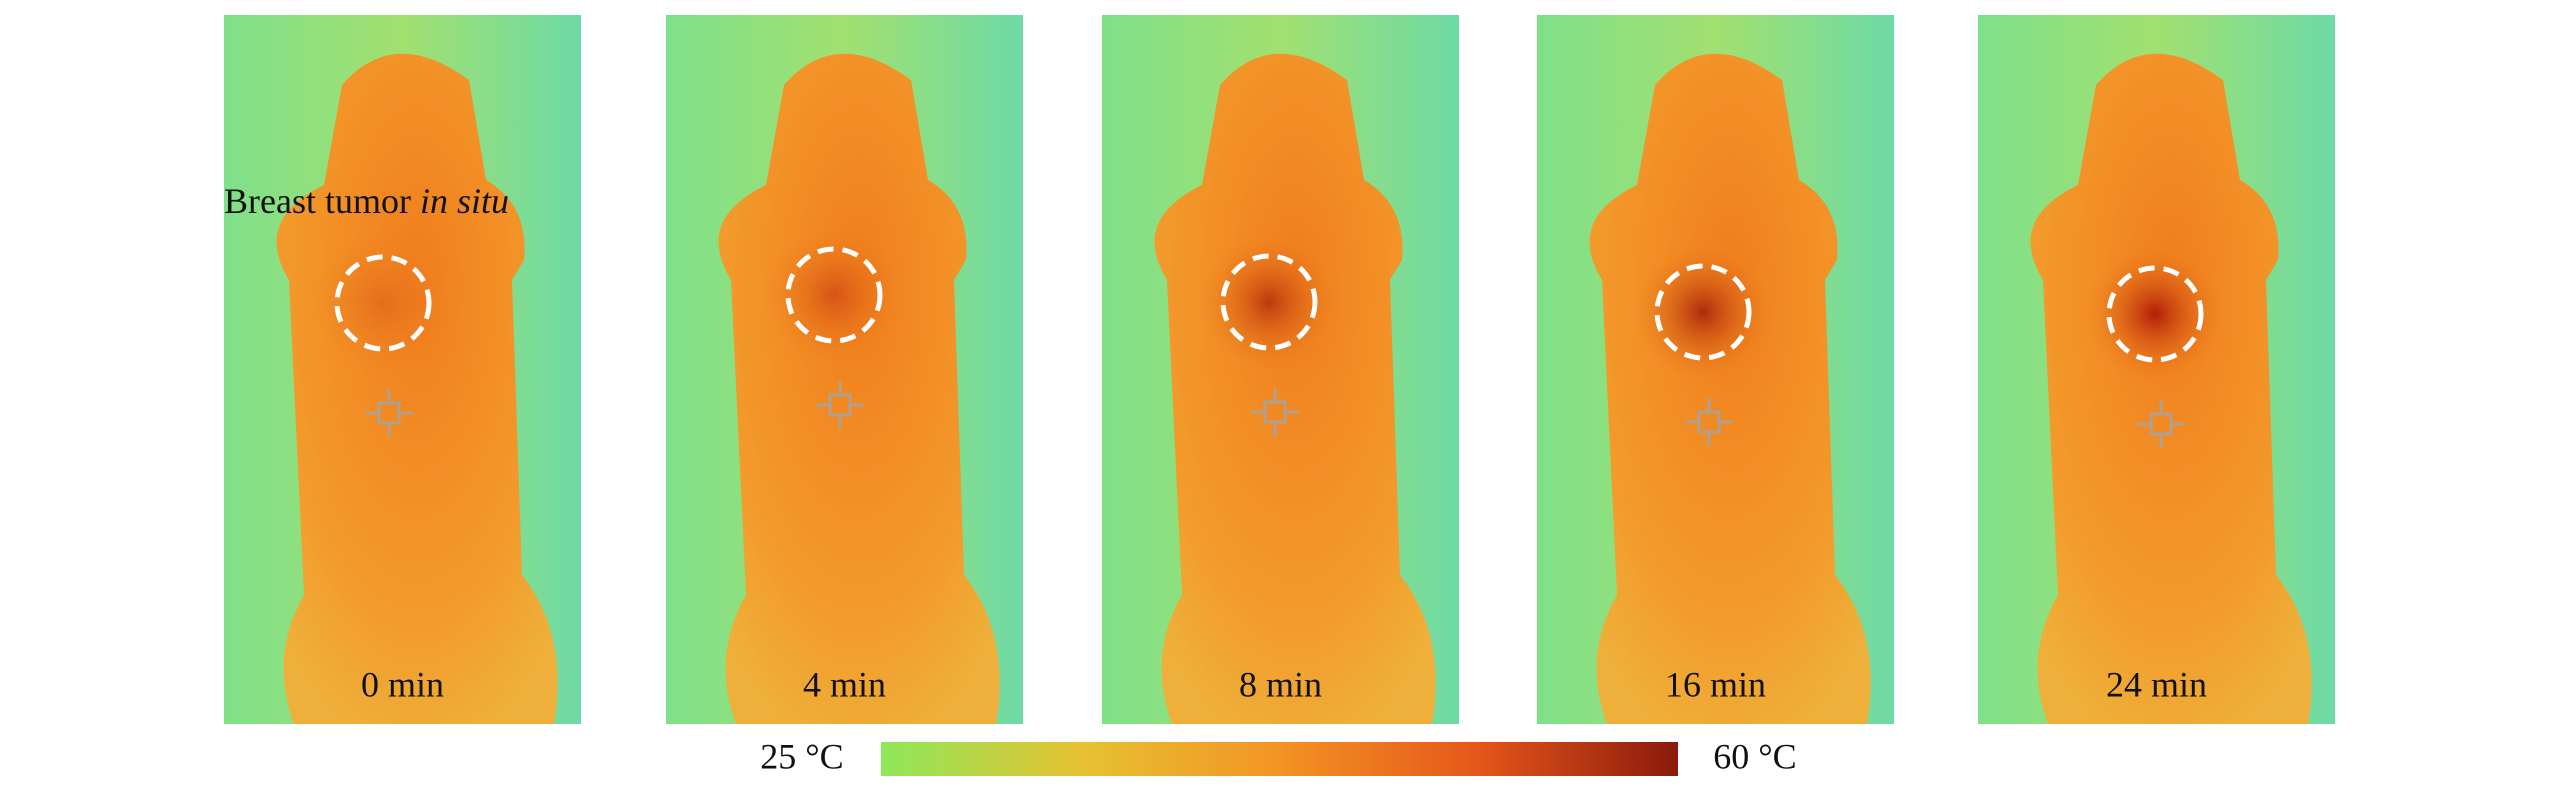  Describe the element at coordinates (1715, 684) in the screenshot. I see `time-label: 16 min` at that location.